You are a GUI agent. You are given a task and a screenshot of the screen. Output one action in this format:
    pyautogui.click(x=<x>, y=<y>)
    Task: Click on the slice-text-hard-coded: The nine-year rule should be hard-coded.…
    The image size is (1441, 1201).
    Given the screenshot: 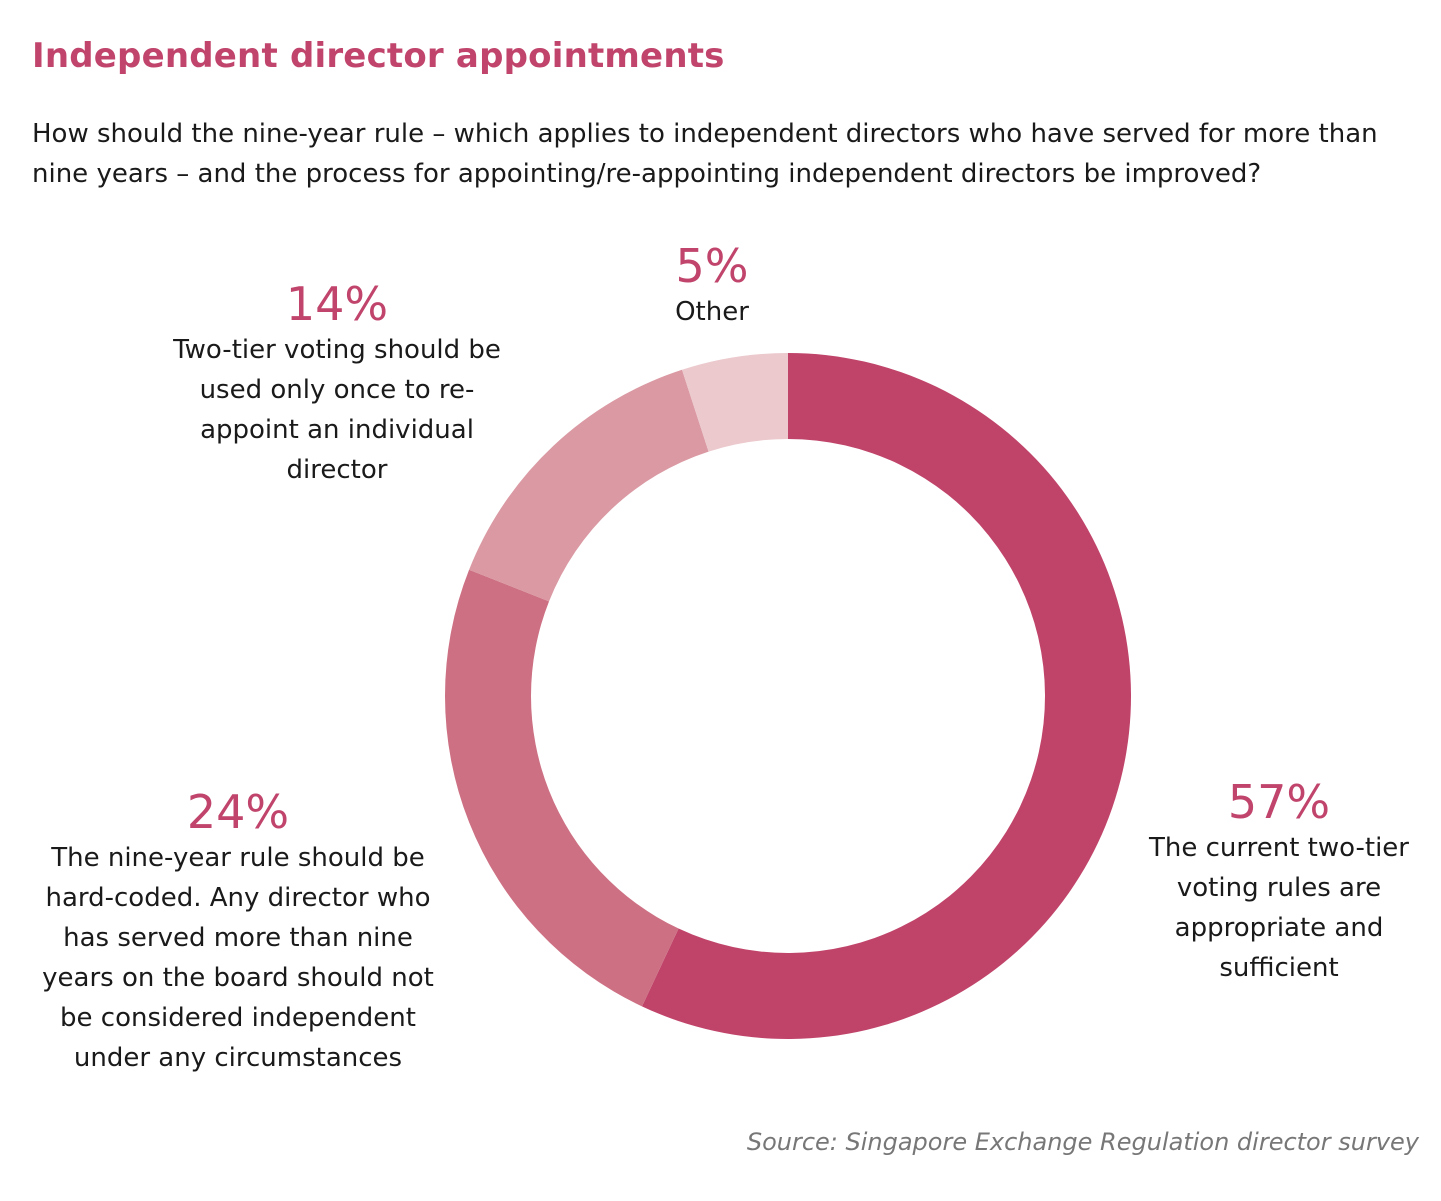 What is the action you would take?
    pyautogui.click(x=238, y=958)
    